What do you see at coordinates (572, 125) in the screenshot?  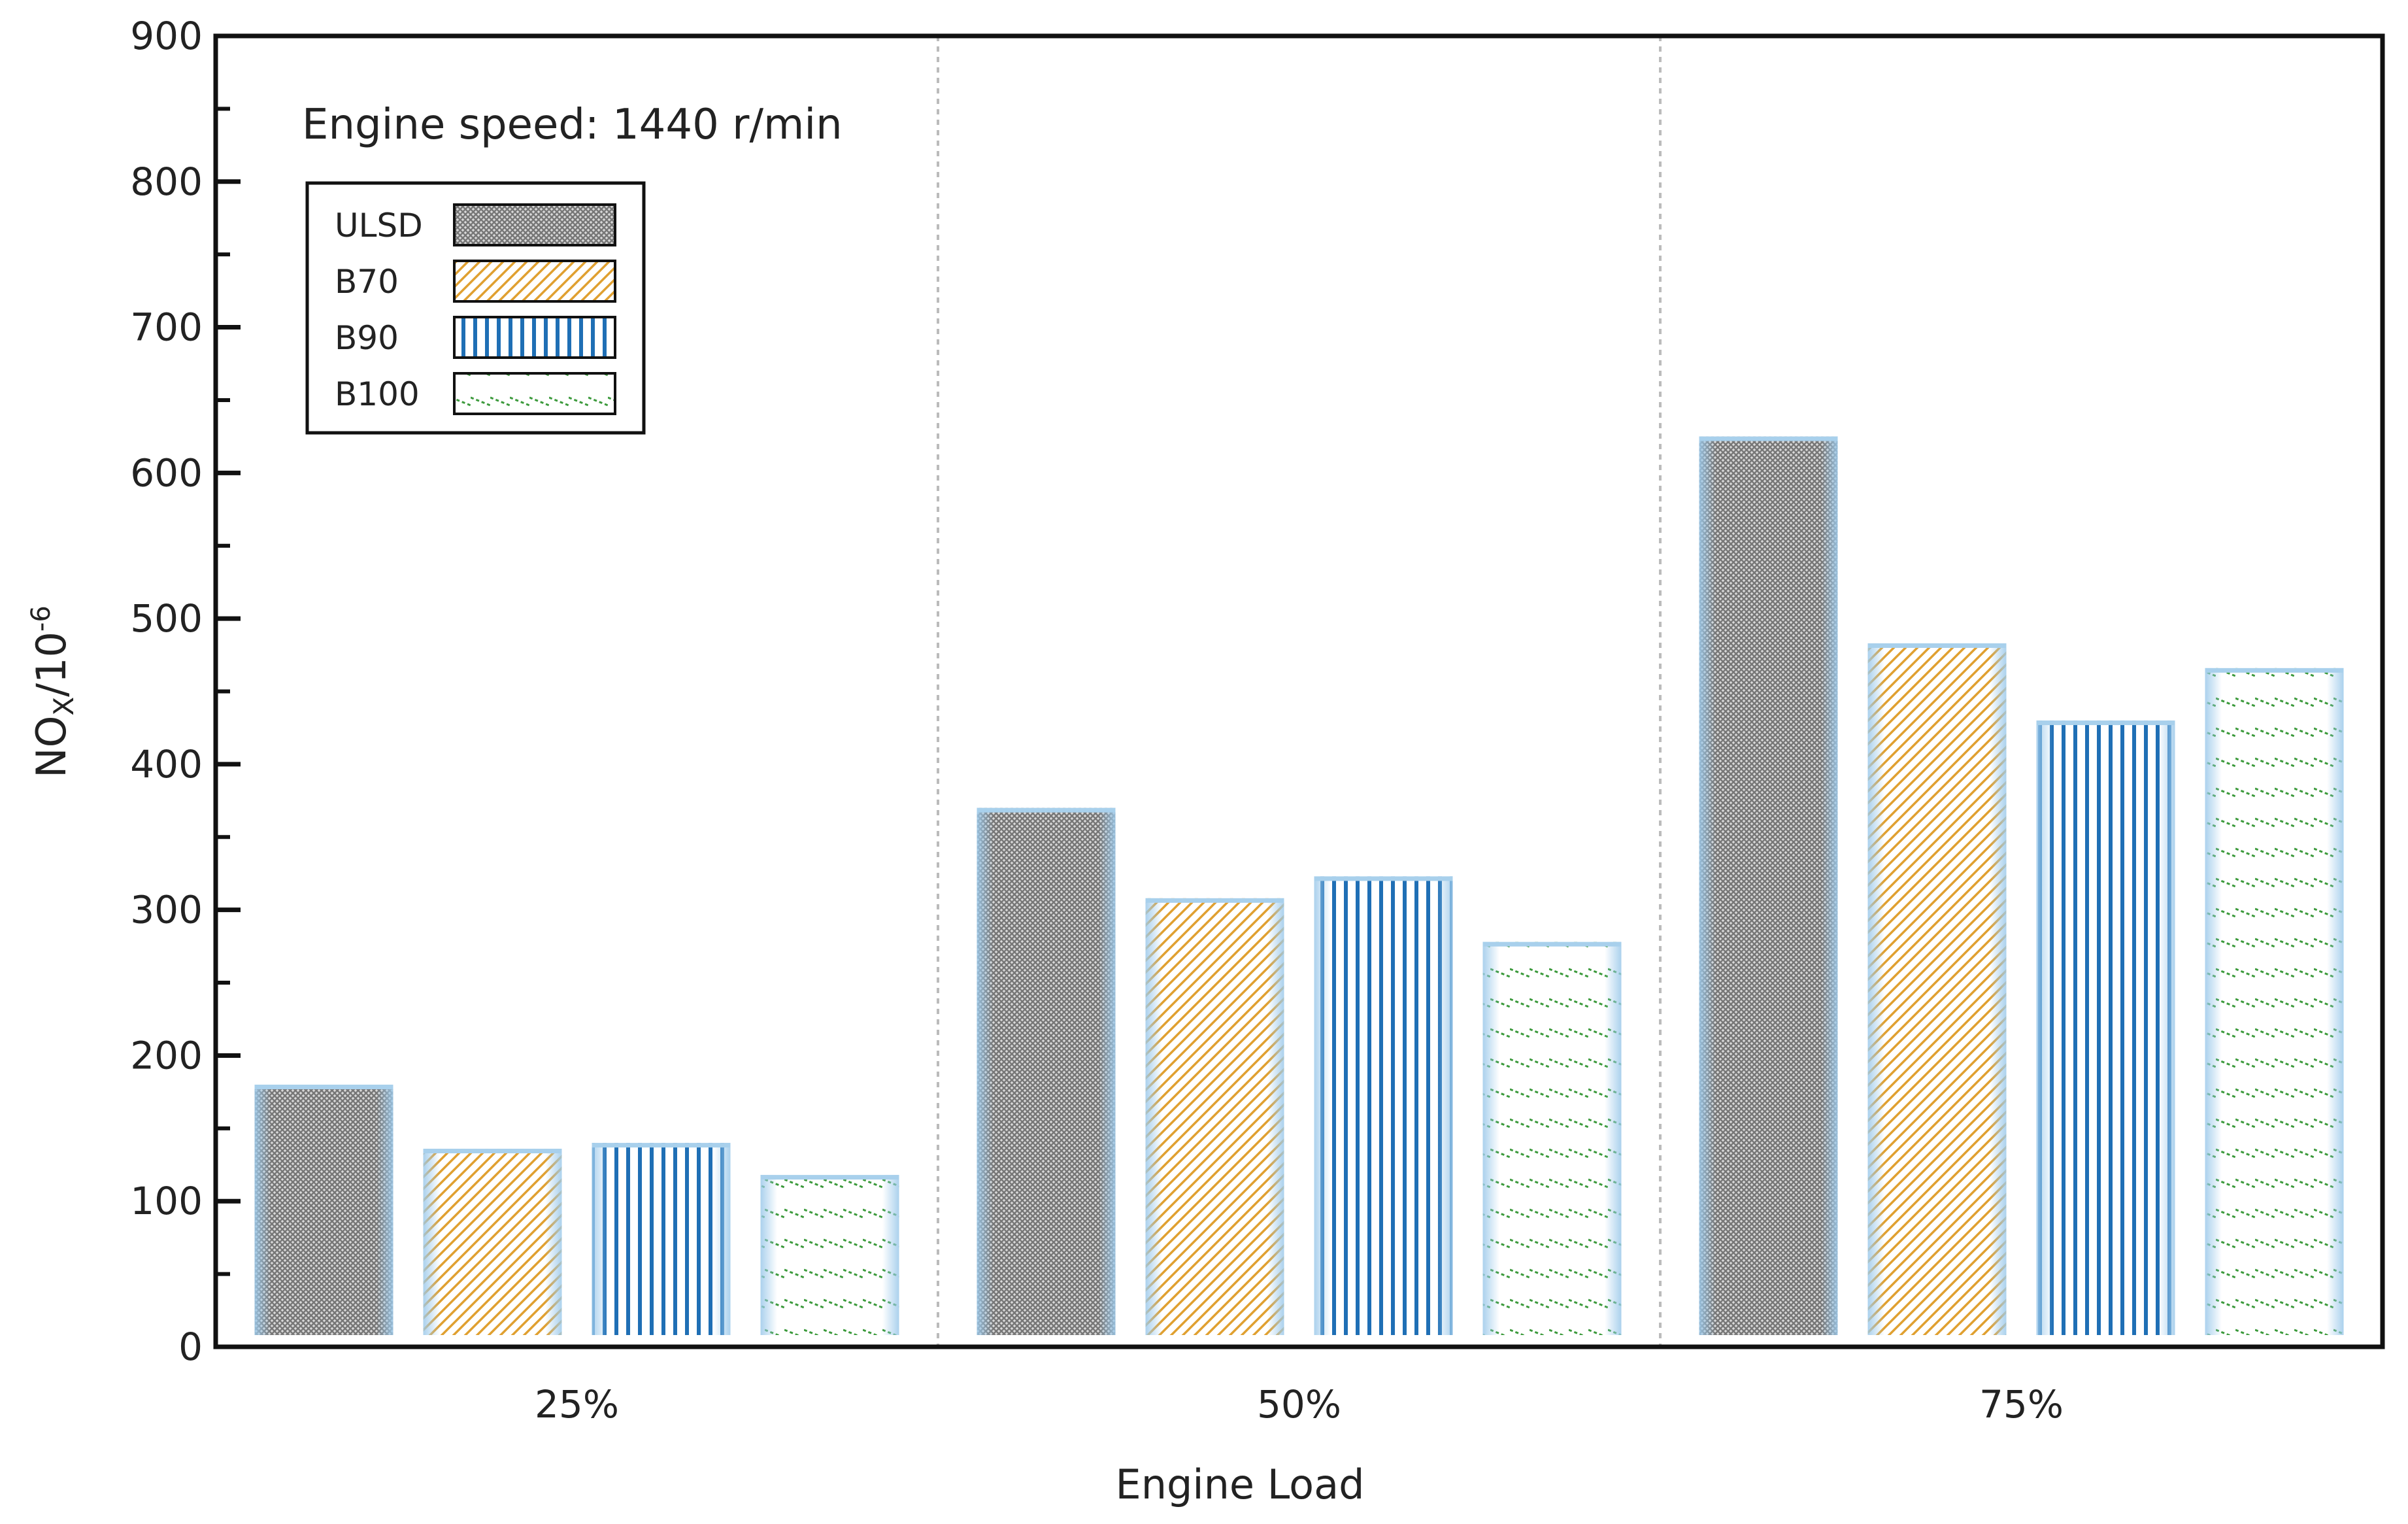 I see `engine-speed-annotation: Engine speed: 1440 r/min` at bounding box center [572, 125].